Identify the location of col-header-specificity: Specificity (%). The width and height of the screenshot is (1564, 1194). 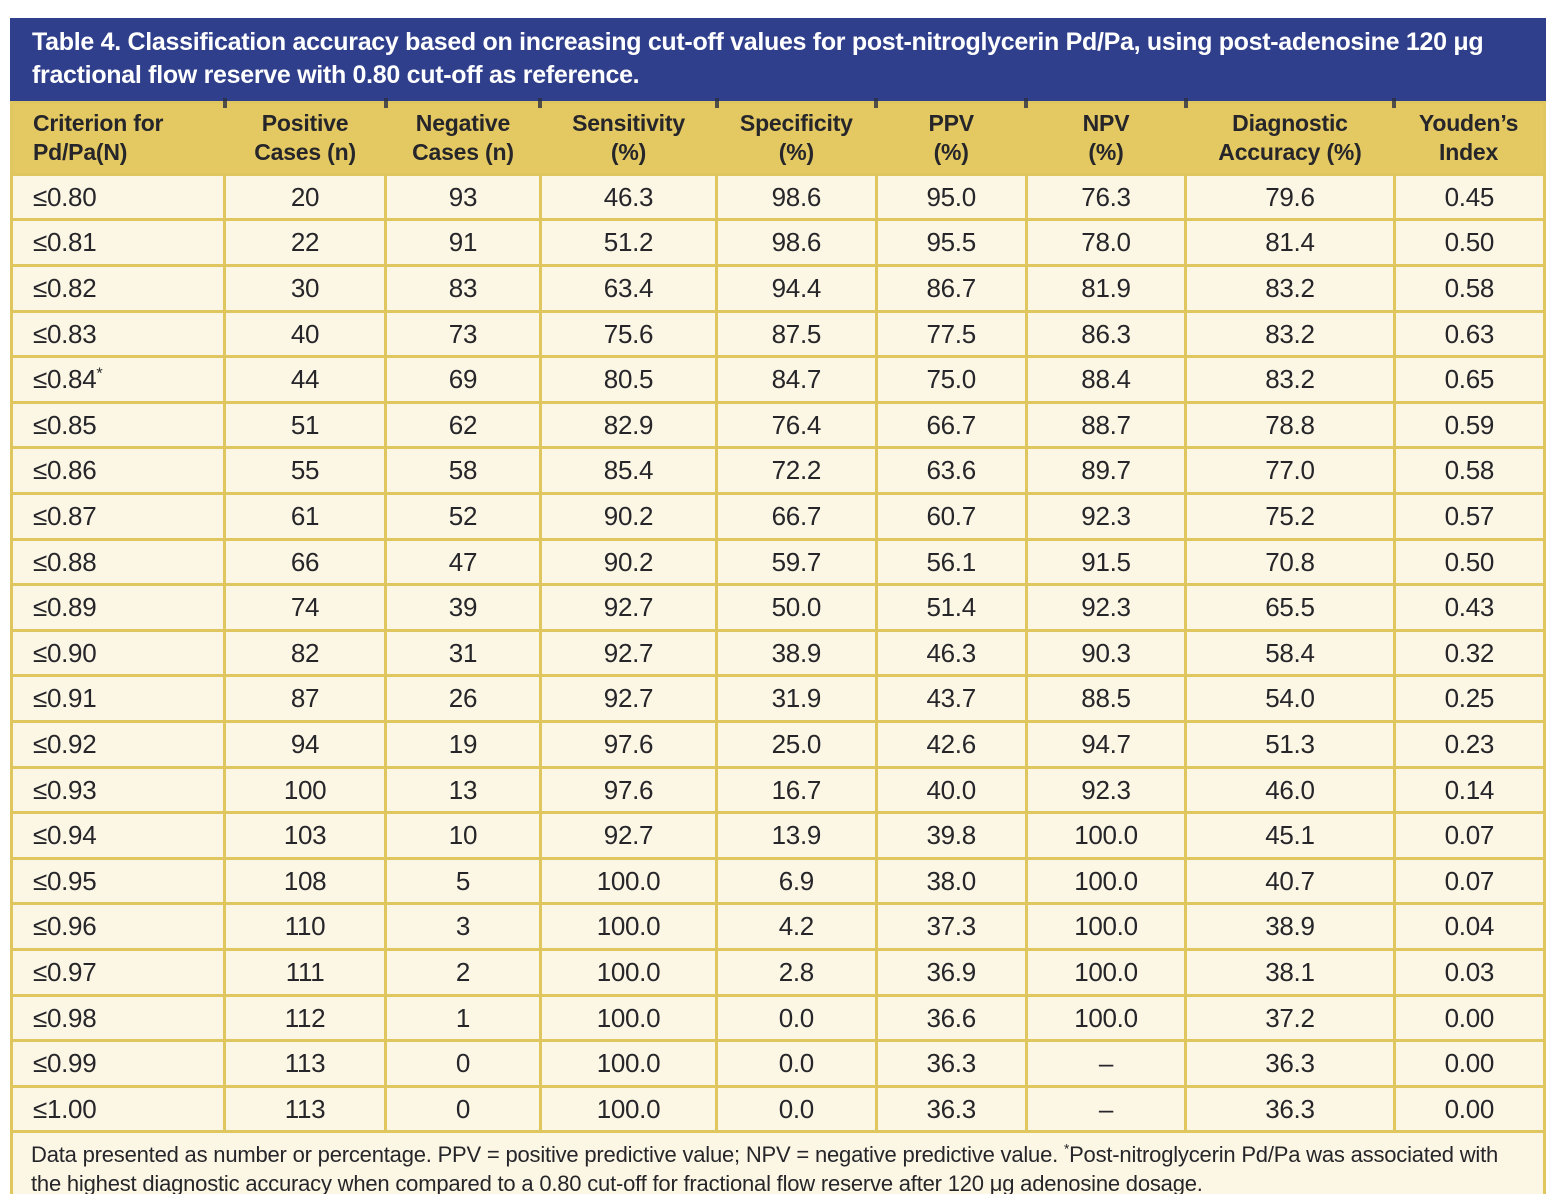
(795, 135).